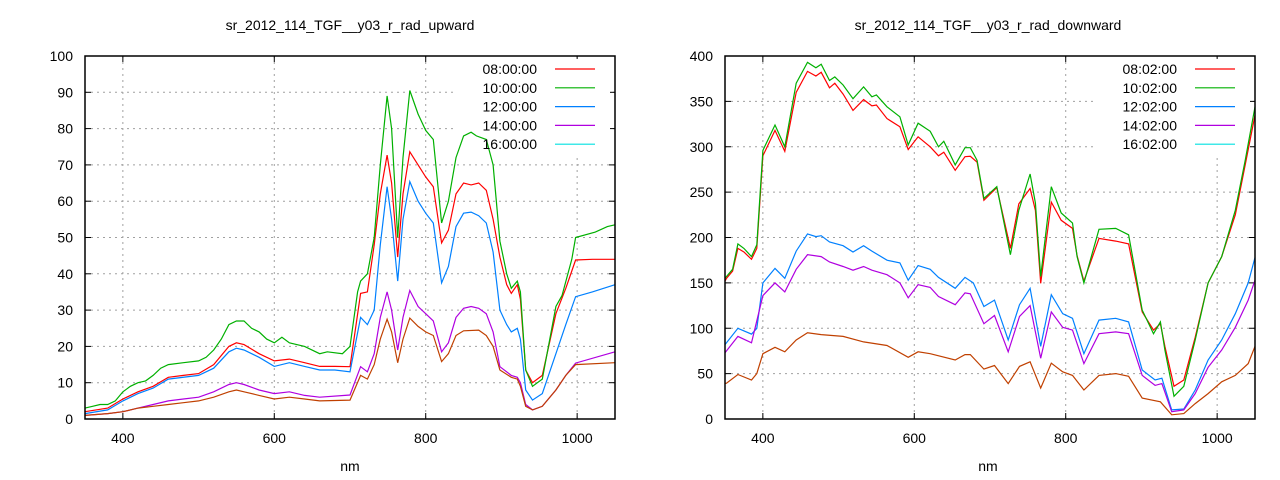  I want to click on legend-label: 14:02:00, so click(1150, 125).